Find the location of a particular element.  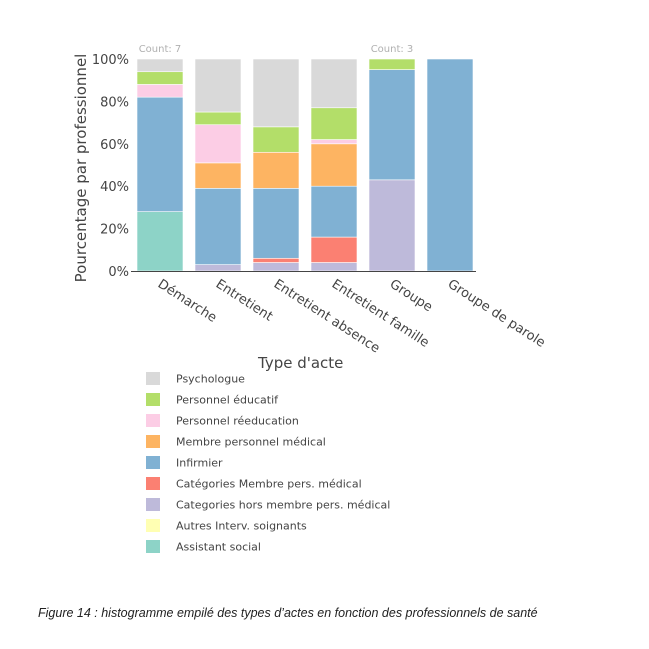

bar-demarche-personnel-reeducation is located at coordinates (160, 91).